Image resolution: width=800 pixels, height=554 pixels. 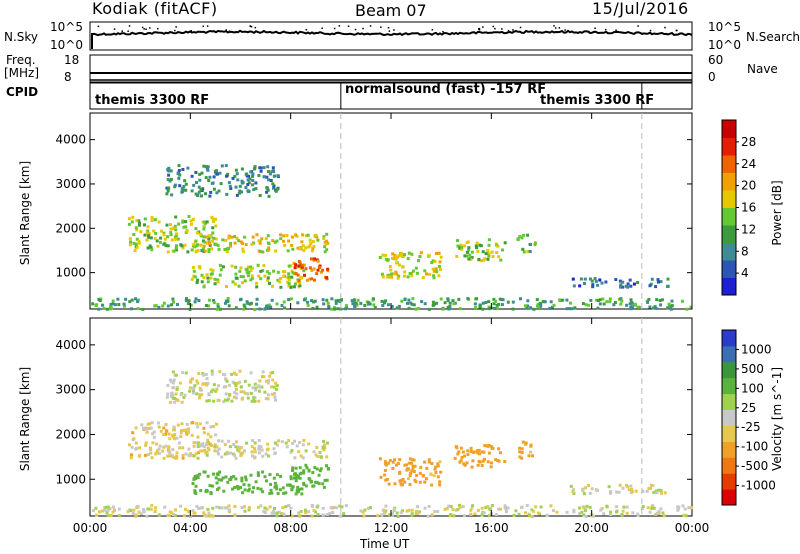 I want to click on velocity-ytick-label: 3000, so click(x=70, y=390).